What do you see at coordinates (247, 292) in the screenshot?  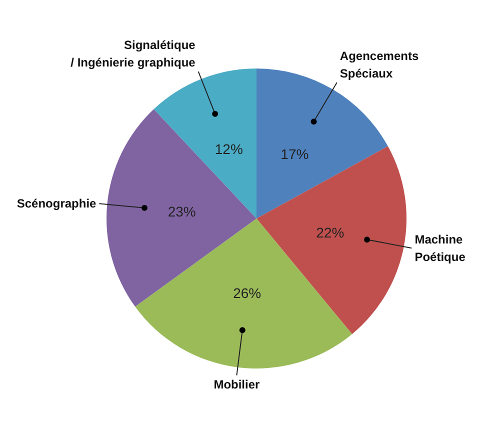 I see `data-label: 26%` at bounding box center [247, 292].